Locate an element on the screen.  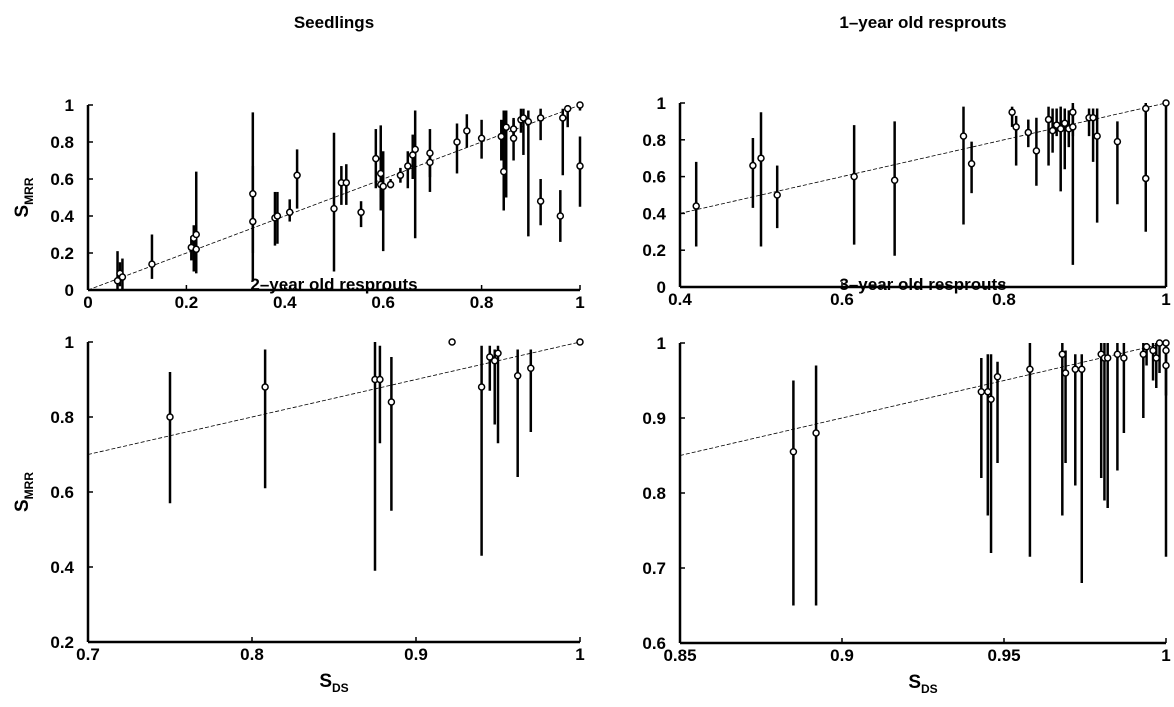
panel-title: Seedlings is located at coordinates (334, 22).